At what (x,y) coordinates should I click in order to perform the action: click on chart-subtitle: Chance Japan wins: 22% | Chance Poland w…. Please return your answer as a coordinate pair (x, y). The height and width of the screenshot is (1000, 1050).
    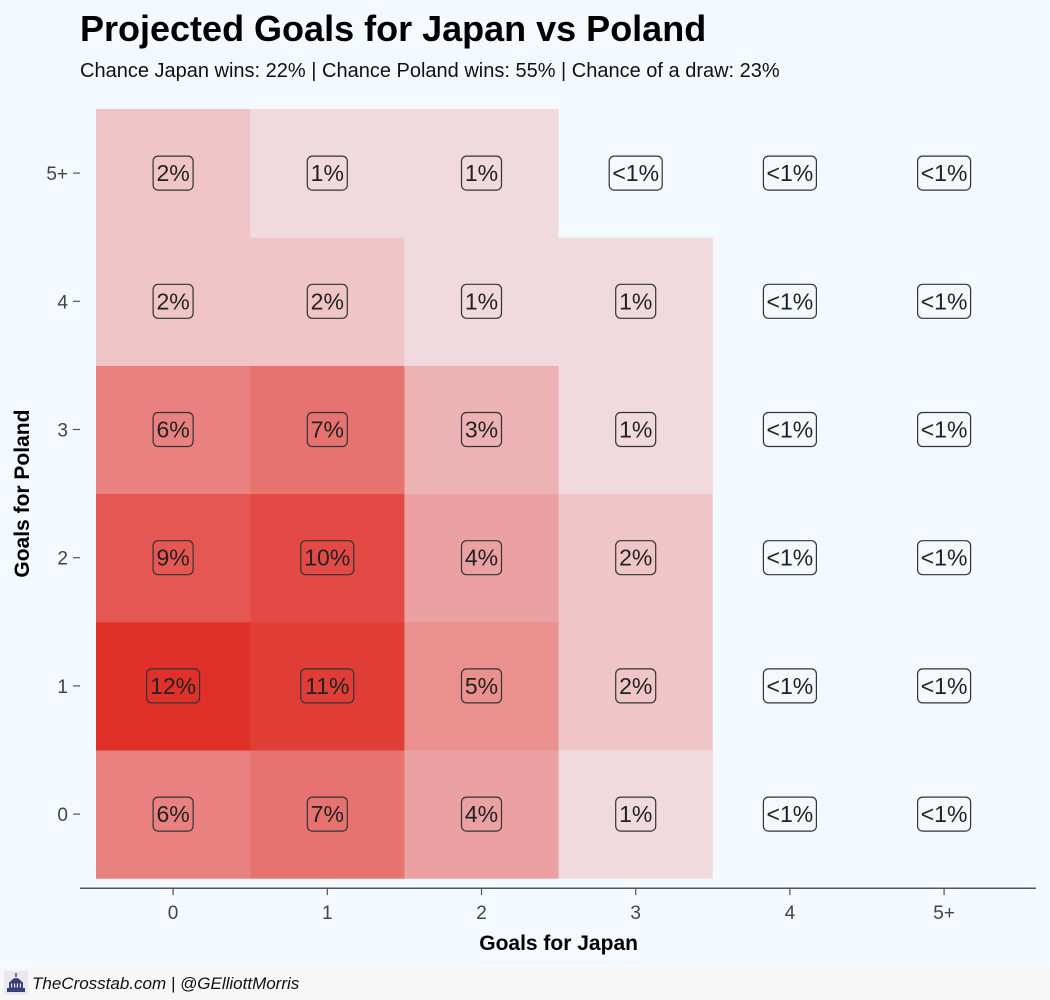
    Looking at the image, I should click on (430, 71).